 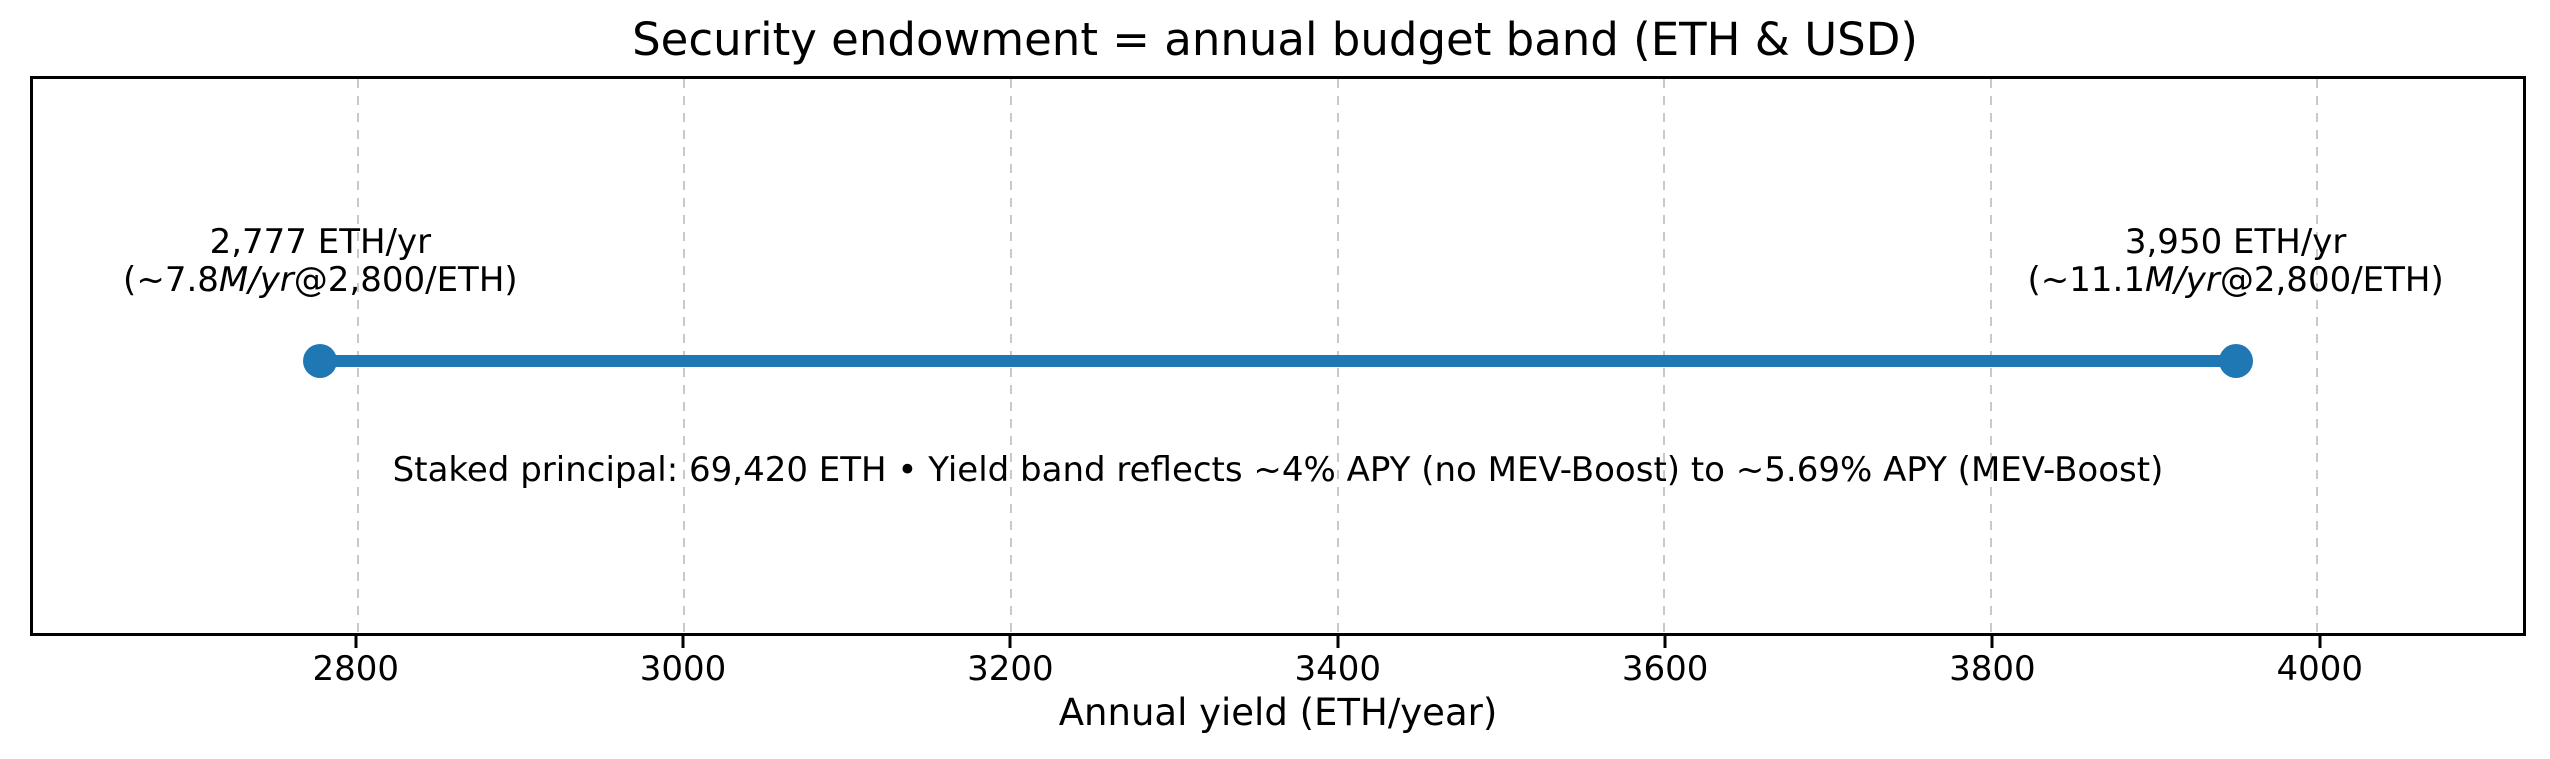 I want to click on band-line, so click(x=1278, y=361).